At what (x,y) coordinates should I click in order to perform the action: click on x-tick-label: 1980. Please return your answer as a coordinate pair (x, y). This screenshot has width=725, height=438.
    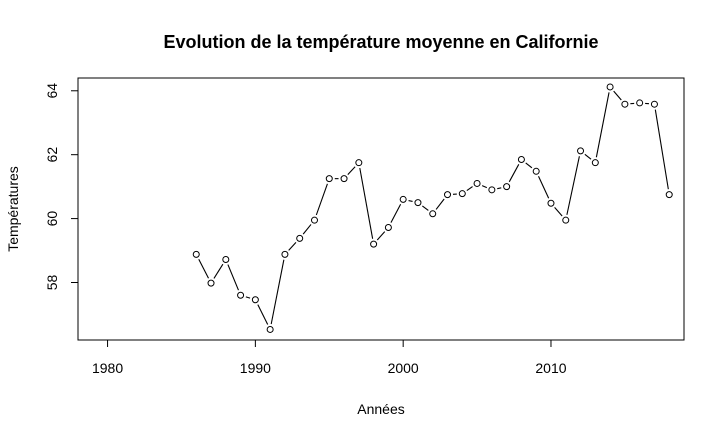
    Looking at the image, I should click on (107, 368).